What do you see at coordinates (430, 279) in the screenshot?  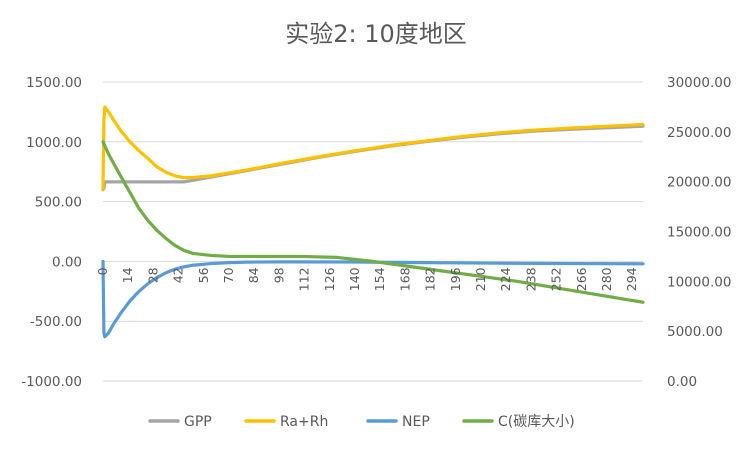 I see `x-tick-label: 182` at bounding box center [430, 279].